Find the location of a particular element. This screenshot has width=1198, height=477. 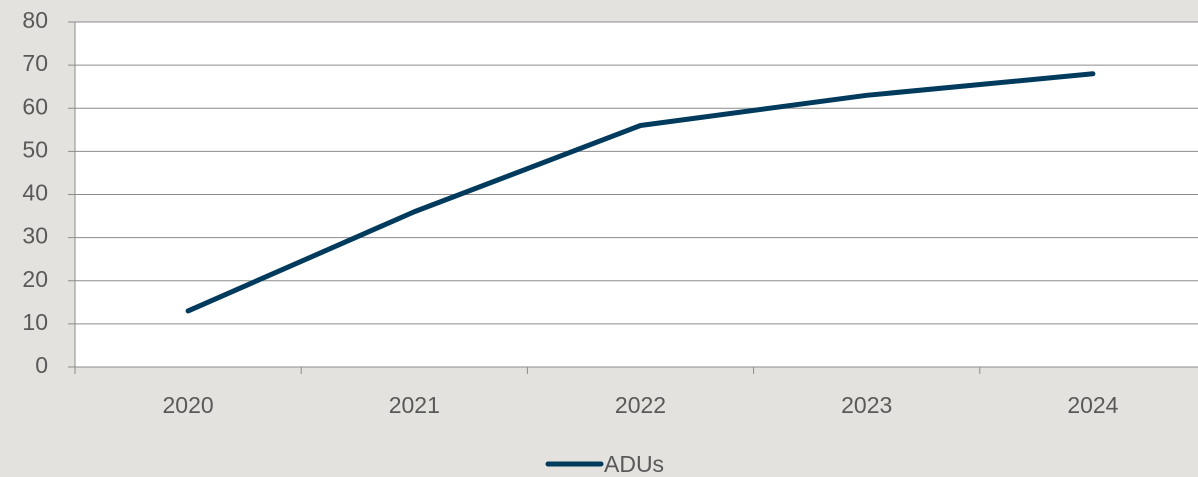

y-tick-label: 50 is located at coordinates (35, 149).